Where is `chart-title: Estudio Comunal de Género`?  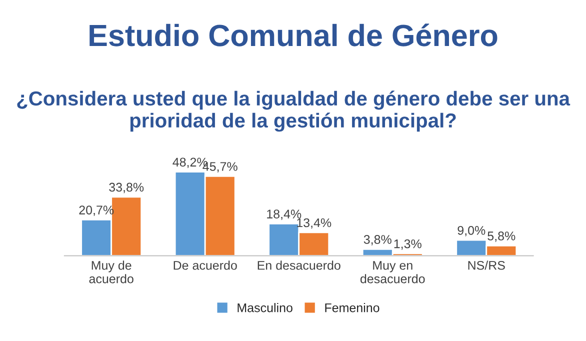 chart-title: Estudio Comunal de Género is located at coordinates (294, 35).